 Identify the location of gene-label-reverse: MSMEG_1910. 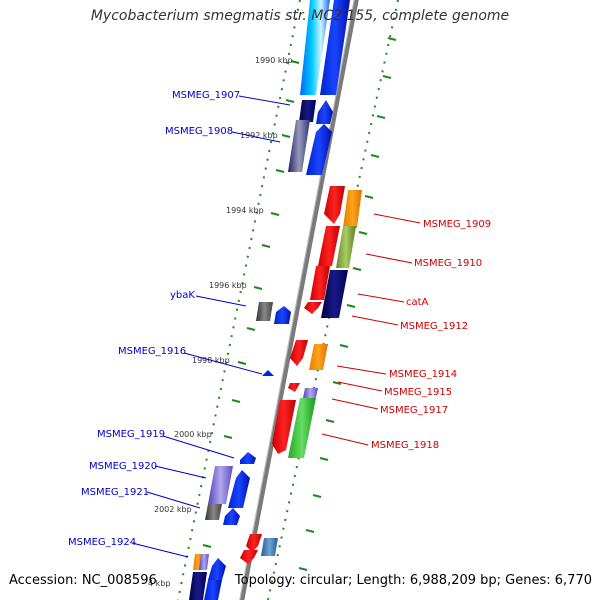
(448, 263).